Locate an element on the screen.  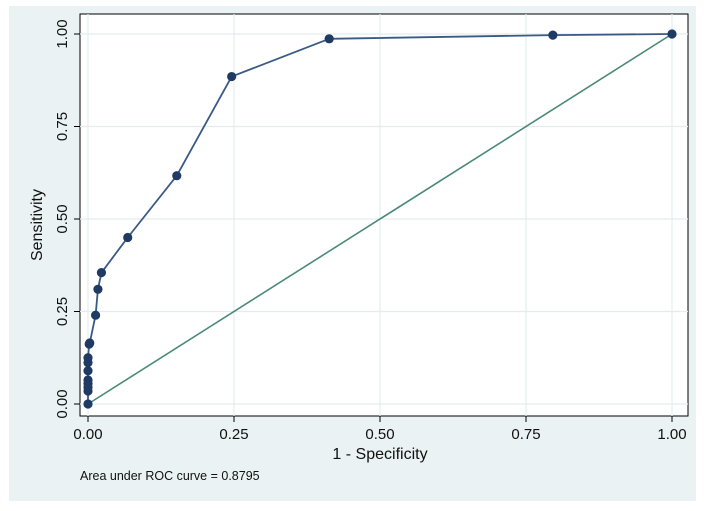
x-axis-title: 1 - Specificity is located at coordinates (379, 454).